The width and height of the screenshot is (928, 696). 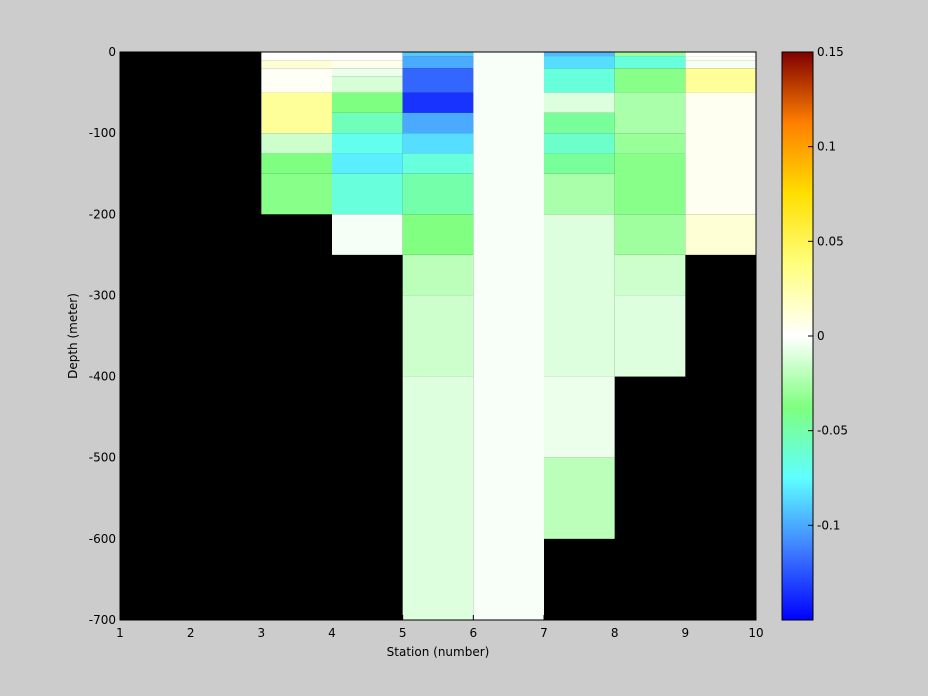 I want to click on colorbar-tick-label: 0.15, so click(x=830, y=52).